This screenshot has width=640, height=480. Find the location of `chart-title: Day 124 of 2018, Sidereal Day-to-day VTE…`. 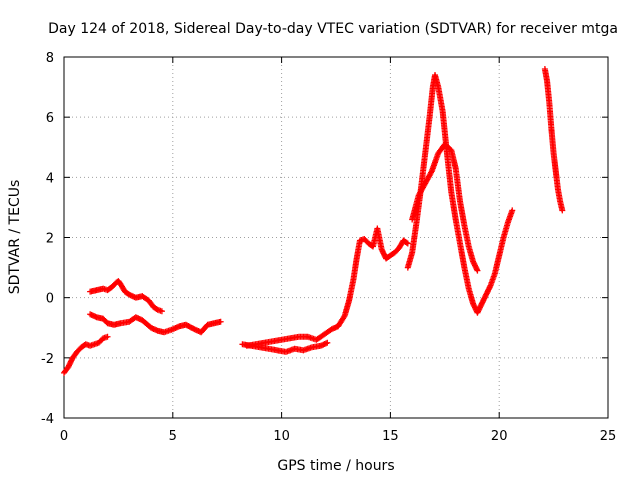

chart-title: Day 124 of 2018, Sidereal Day-to-day VTE… is located at coordinates (333, 29).